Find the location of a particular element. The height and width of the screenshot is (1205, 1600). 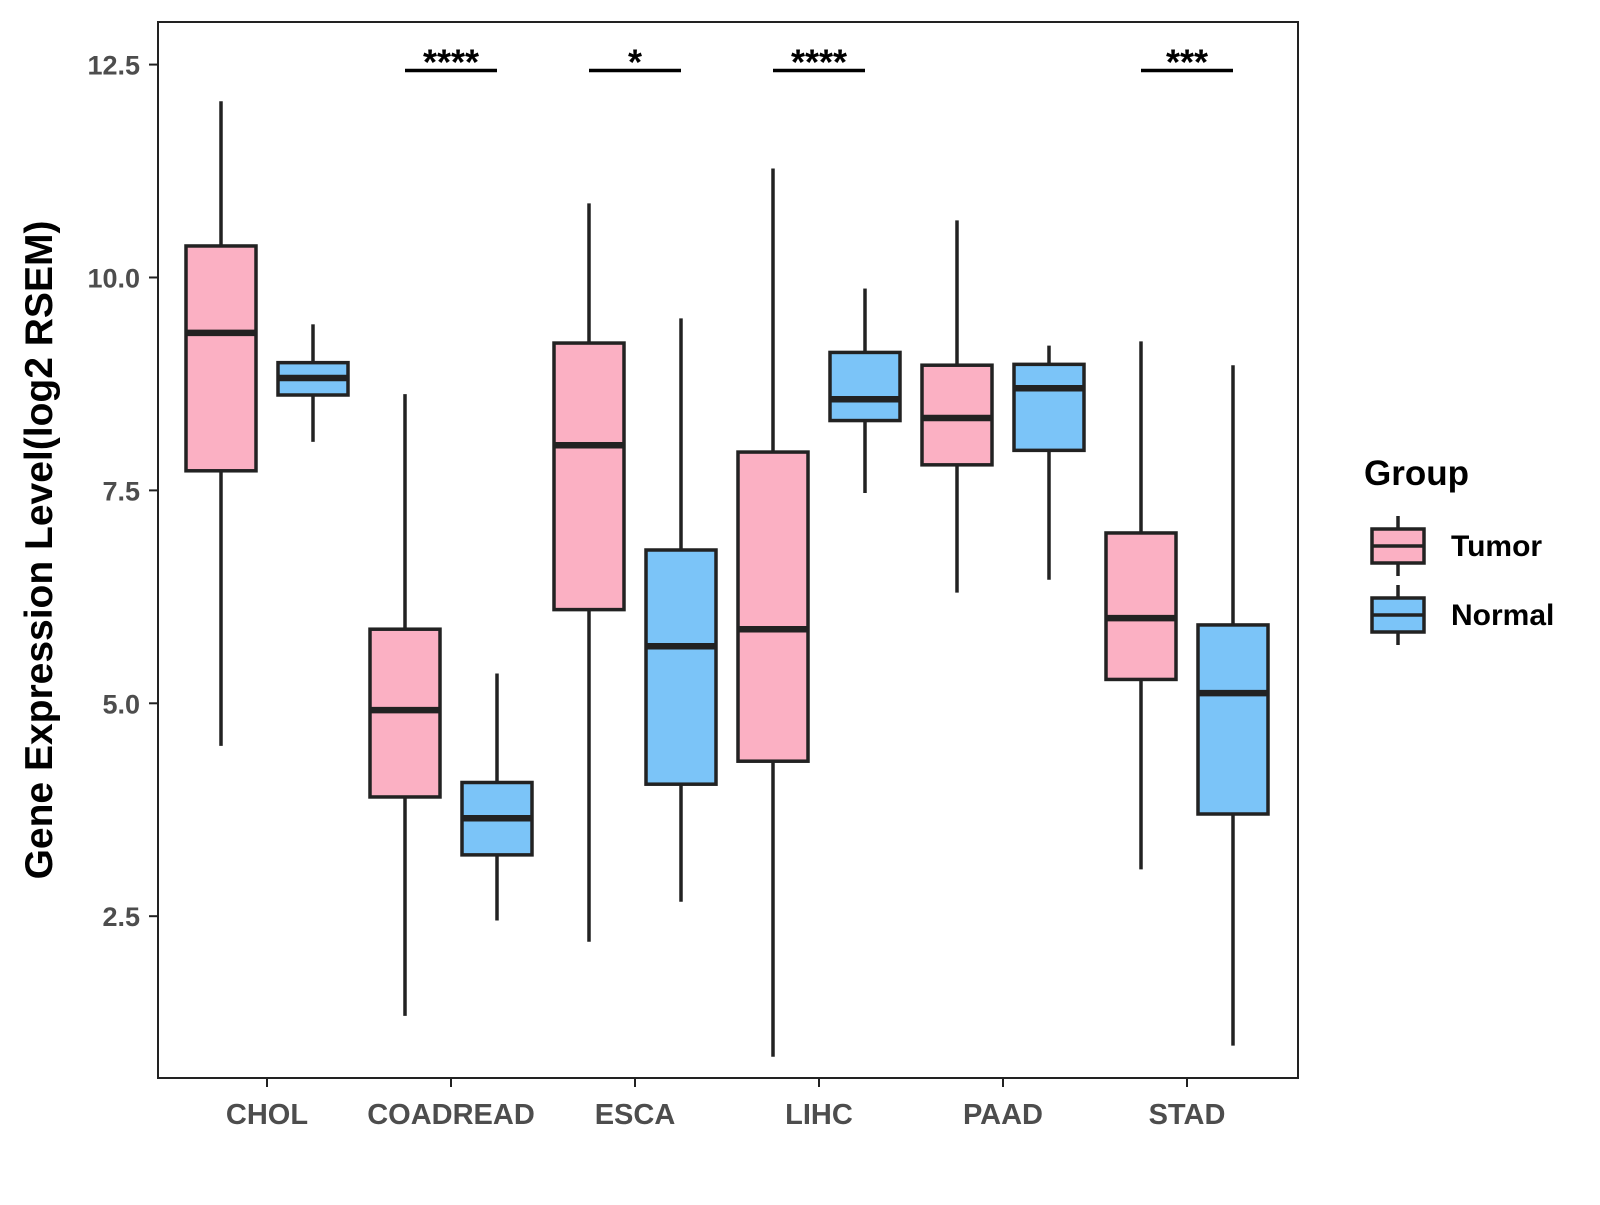

significance-layer: **** * **** *** is located at coordinates (819, 62).